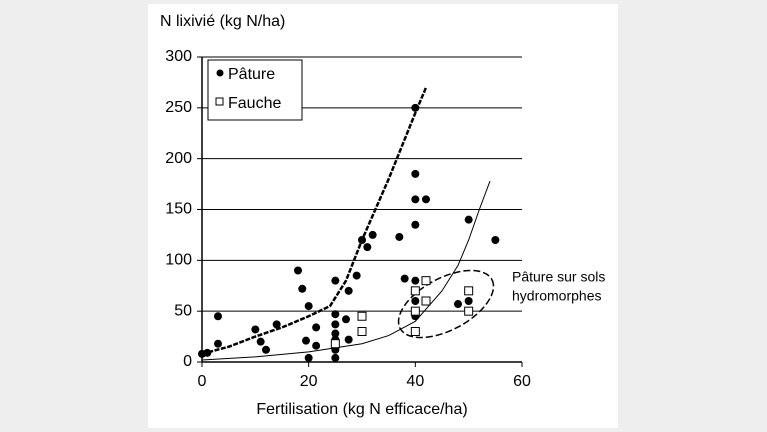  What do you see at coordinates (255, 90) in the screenshot?
I see `legend-box` at bounding box center [255, 90].